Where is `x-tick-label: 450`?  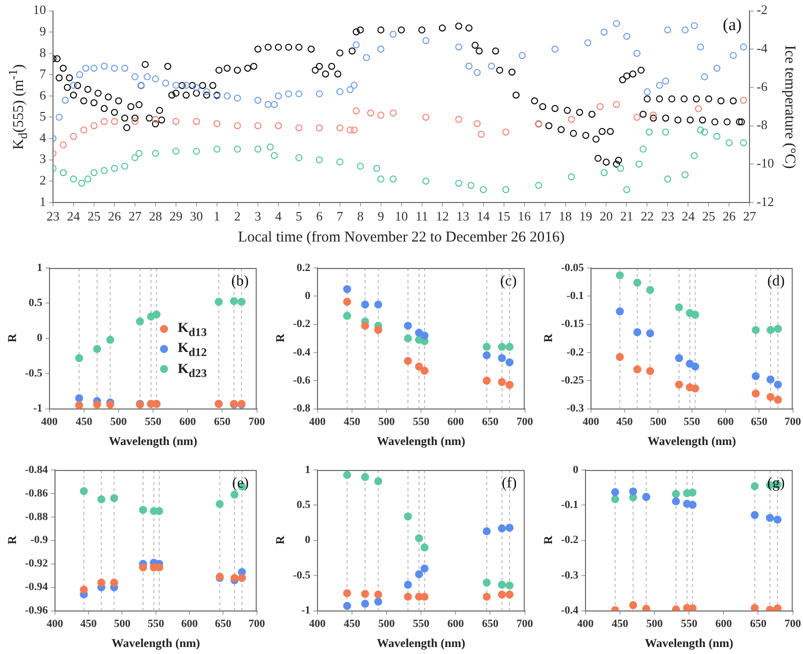
x-tick-label: 450 is located at coordinates (620, 624).